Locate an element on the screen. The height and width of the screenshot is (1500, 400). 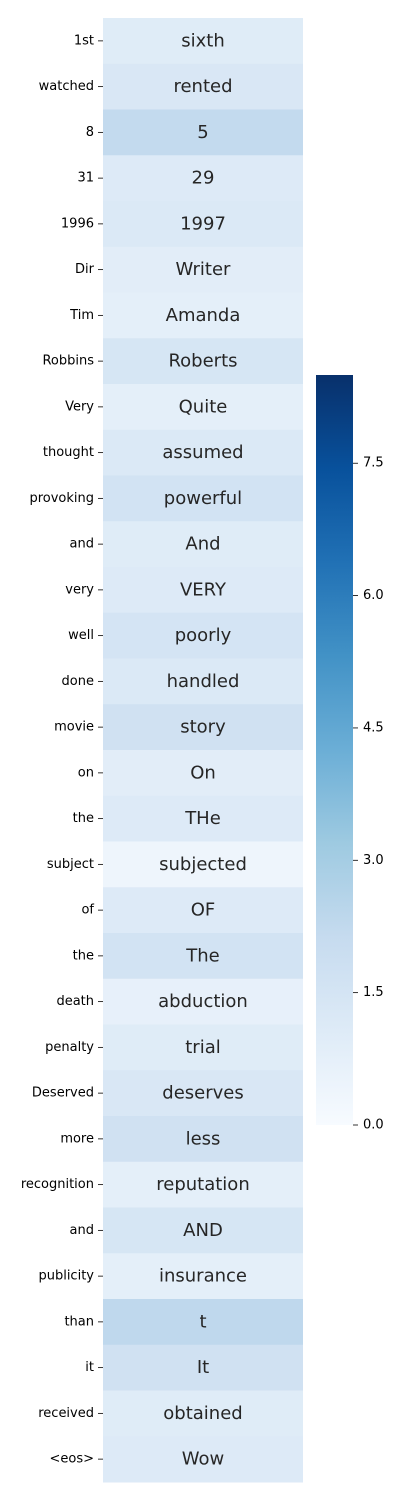
row-label: 1996 is located at coordinates (77, 223).